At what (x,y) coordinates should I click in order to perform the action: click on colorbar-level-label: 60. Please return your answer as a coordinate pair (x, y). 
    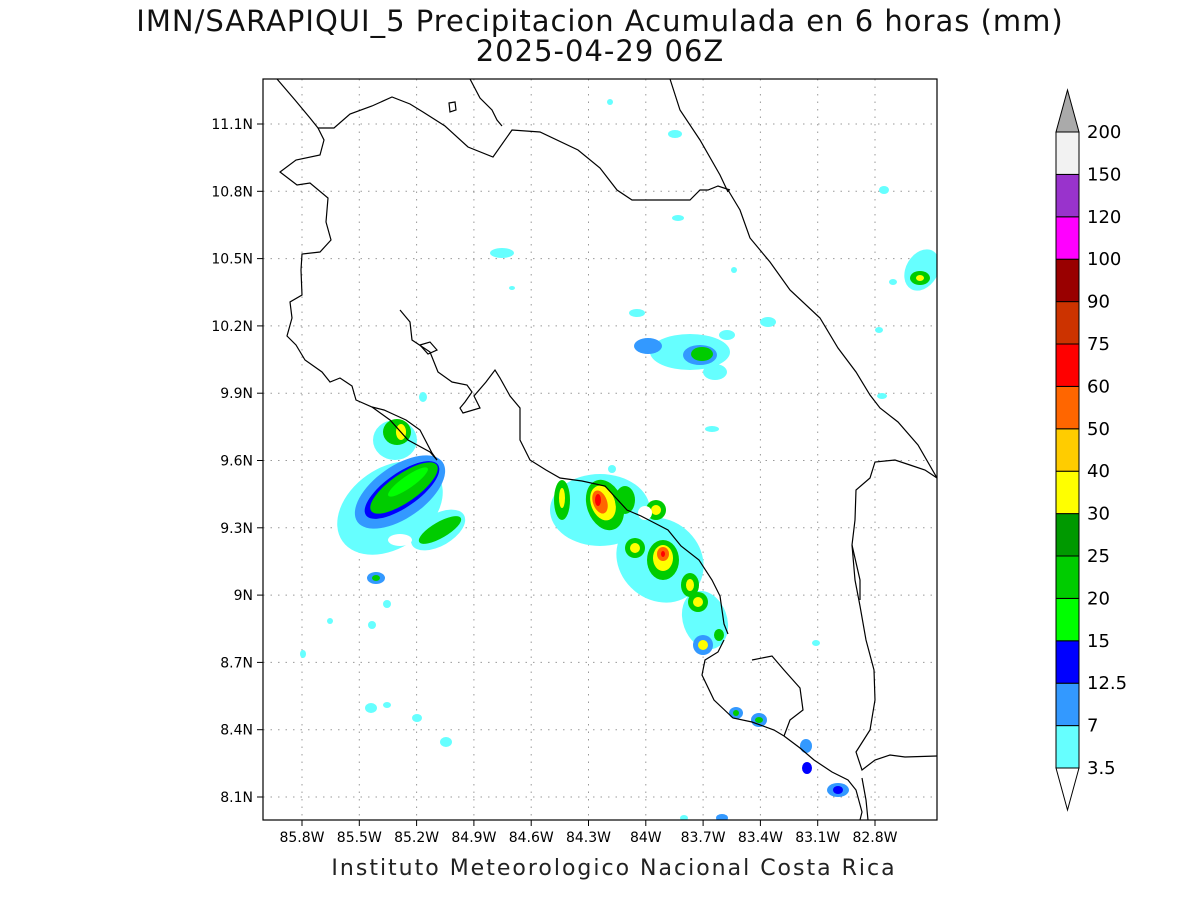
    Looking at the image, I should click on (1098, 386).